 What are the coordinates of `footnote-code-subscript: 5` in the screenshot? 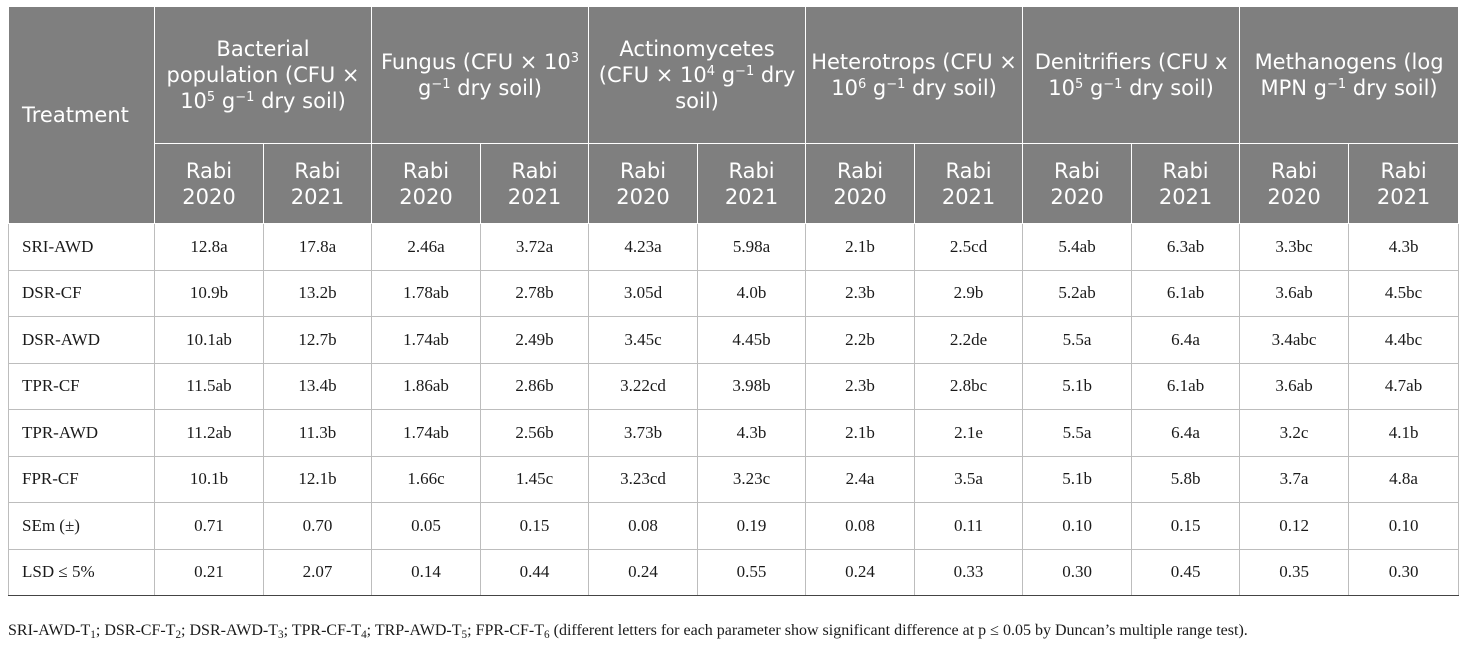 It's located at (464, 634).